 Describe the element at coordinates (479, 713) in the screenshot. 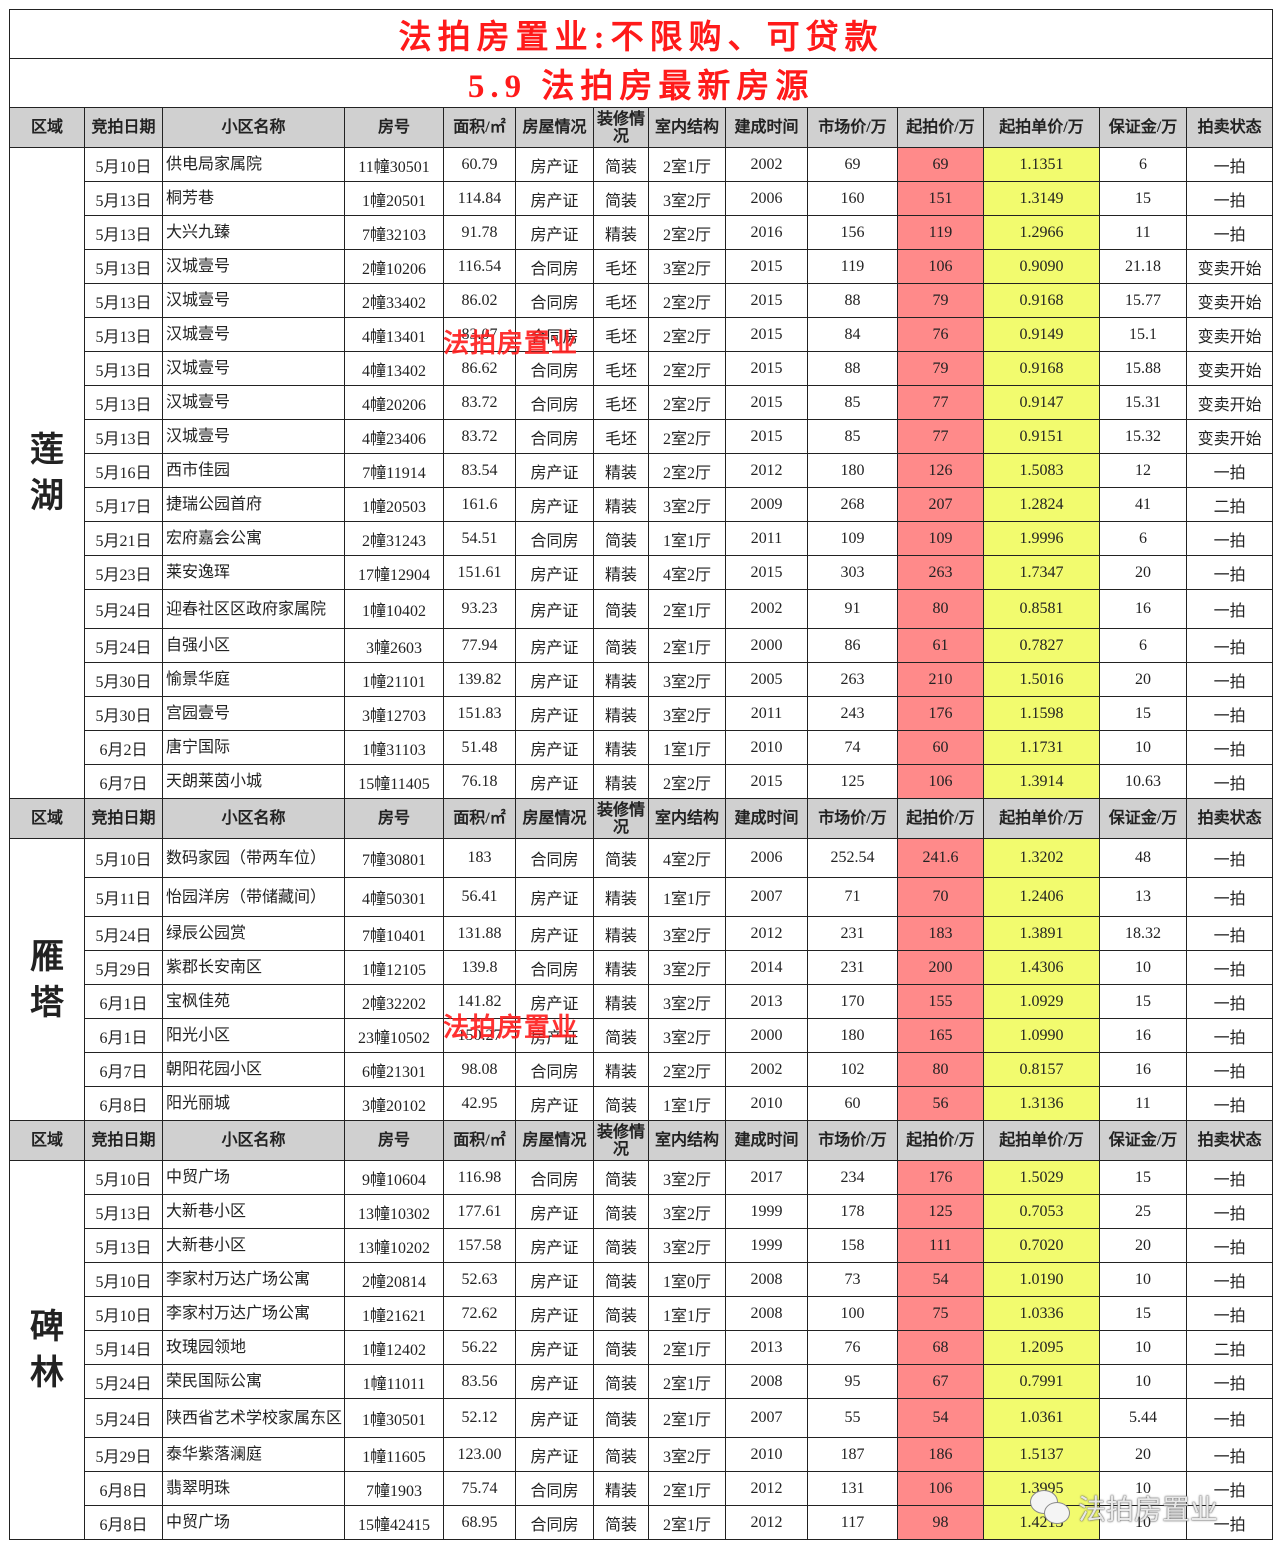

I see `area-cell: 151.83` at that location.